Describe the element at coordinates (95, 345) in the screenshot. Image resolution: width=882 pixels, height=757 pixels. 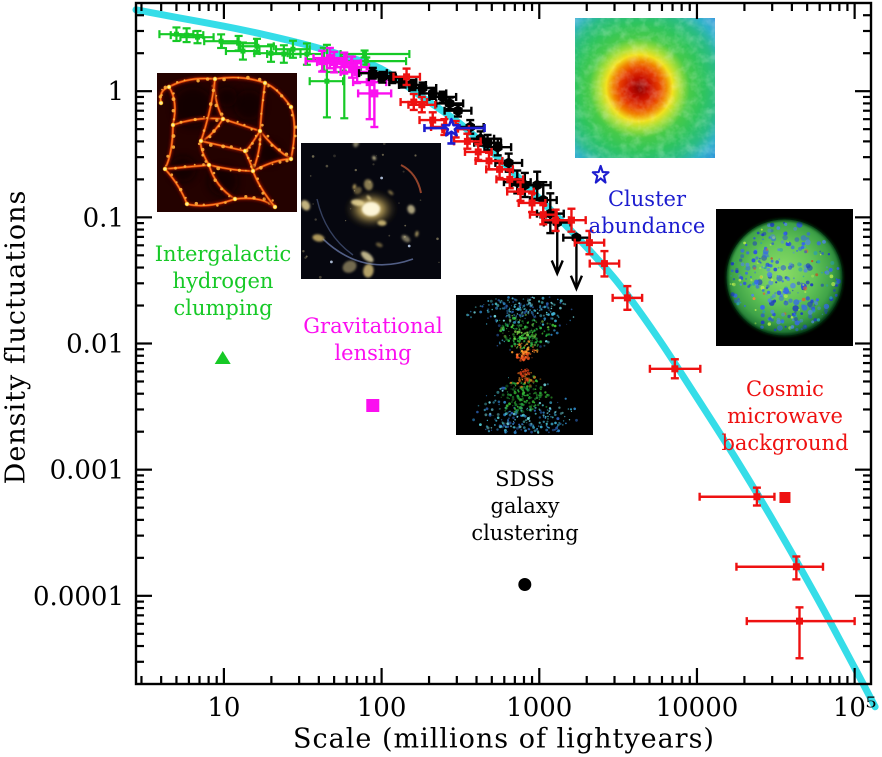
I see `y-tick-label: 0.01` at that location.